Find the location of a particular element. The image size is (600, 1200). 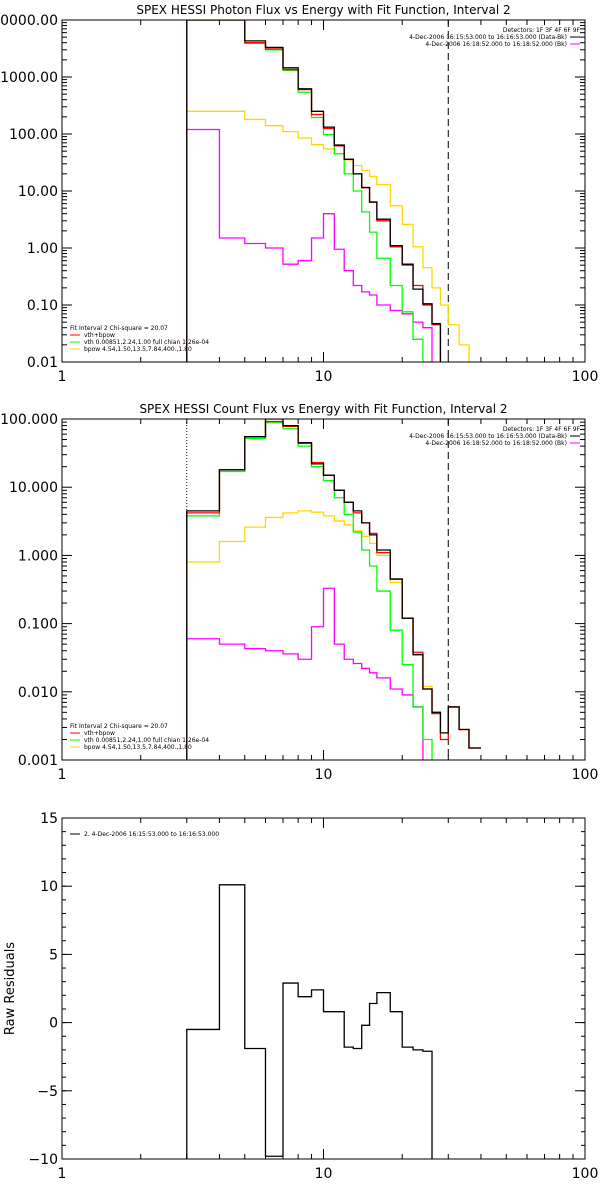

y-tick-label: 10.00 is located at coordinates (38, 192).